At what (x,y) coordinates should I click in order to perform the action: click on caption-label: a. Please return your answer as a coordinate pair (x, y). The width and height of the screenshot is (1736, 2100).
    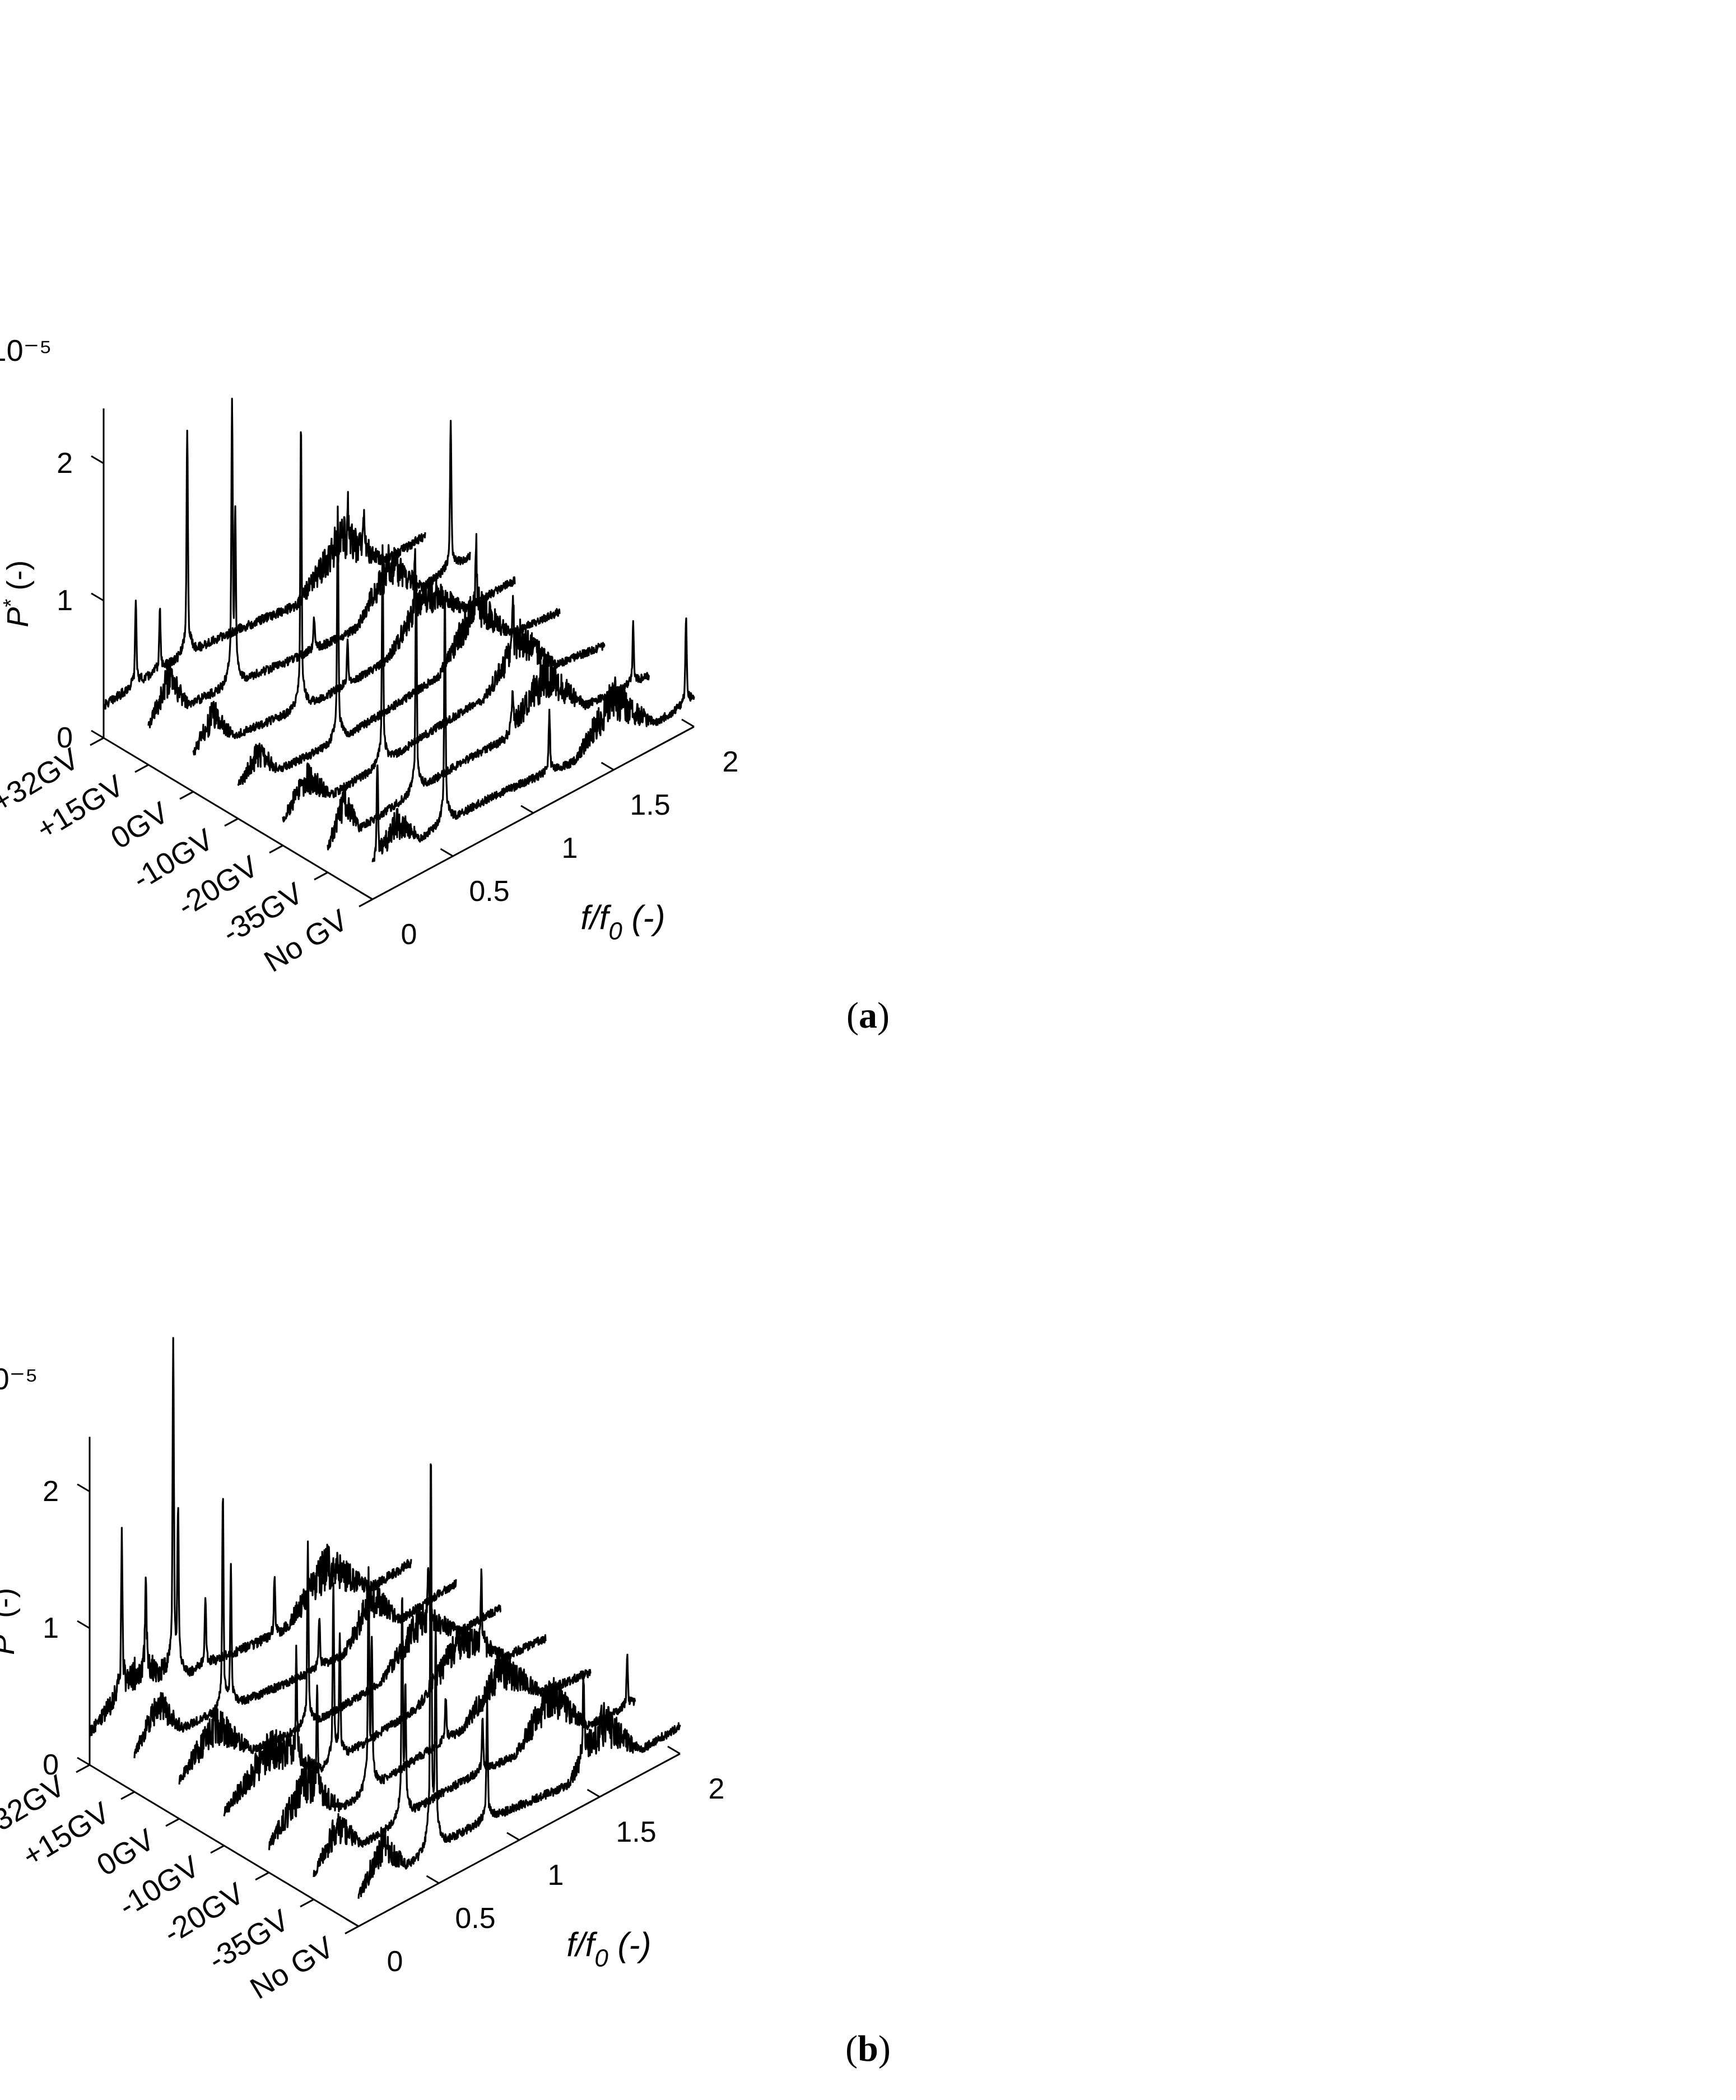
    Looking at the image, I should click on (868, 1015).